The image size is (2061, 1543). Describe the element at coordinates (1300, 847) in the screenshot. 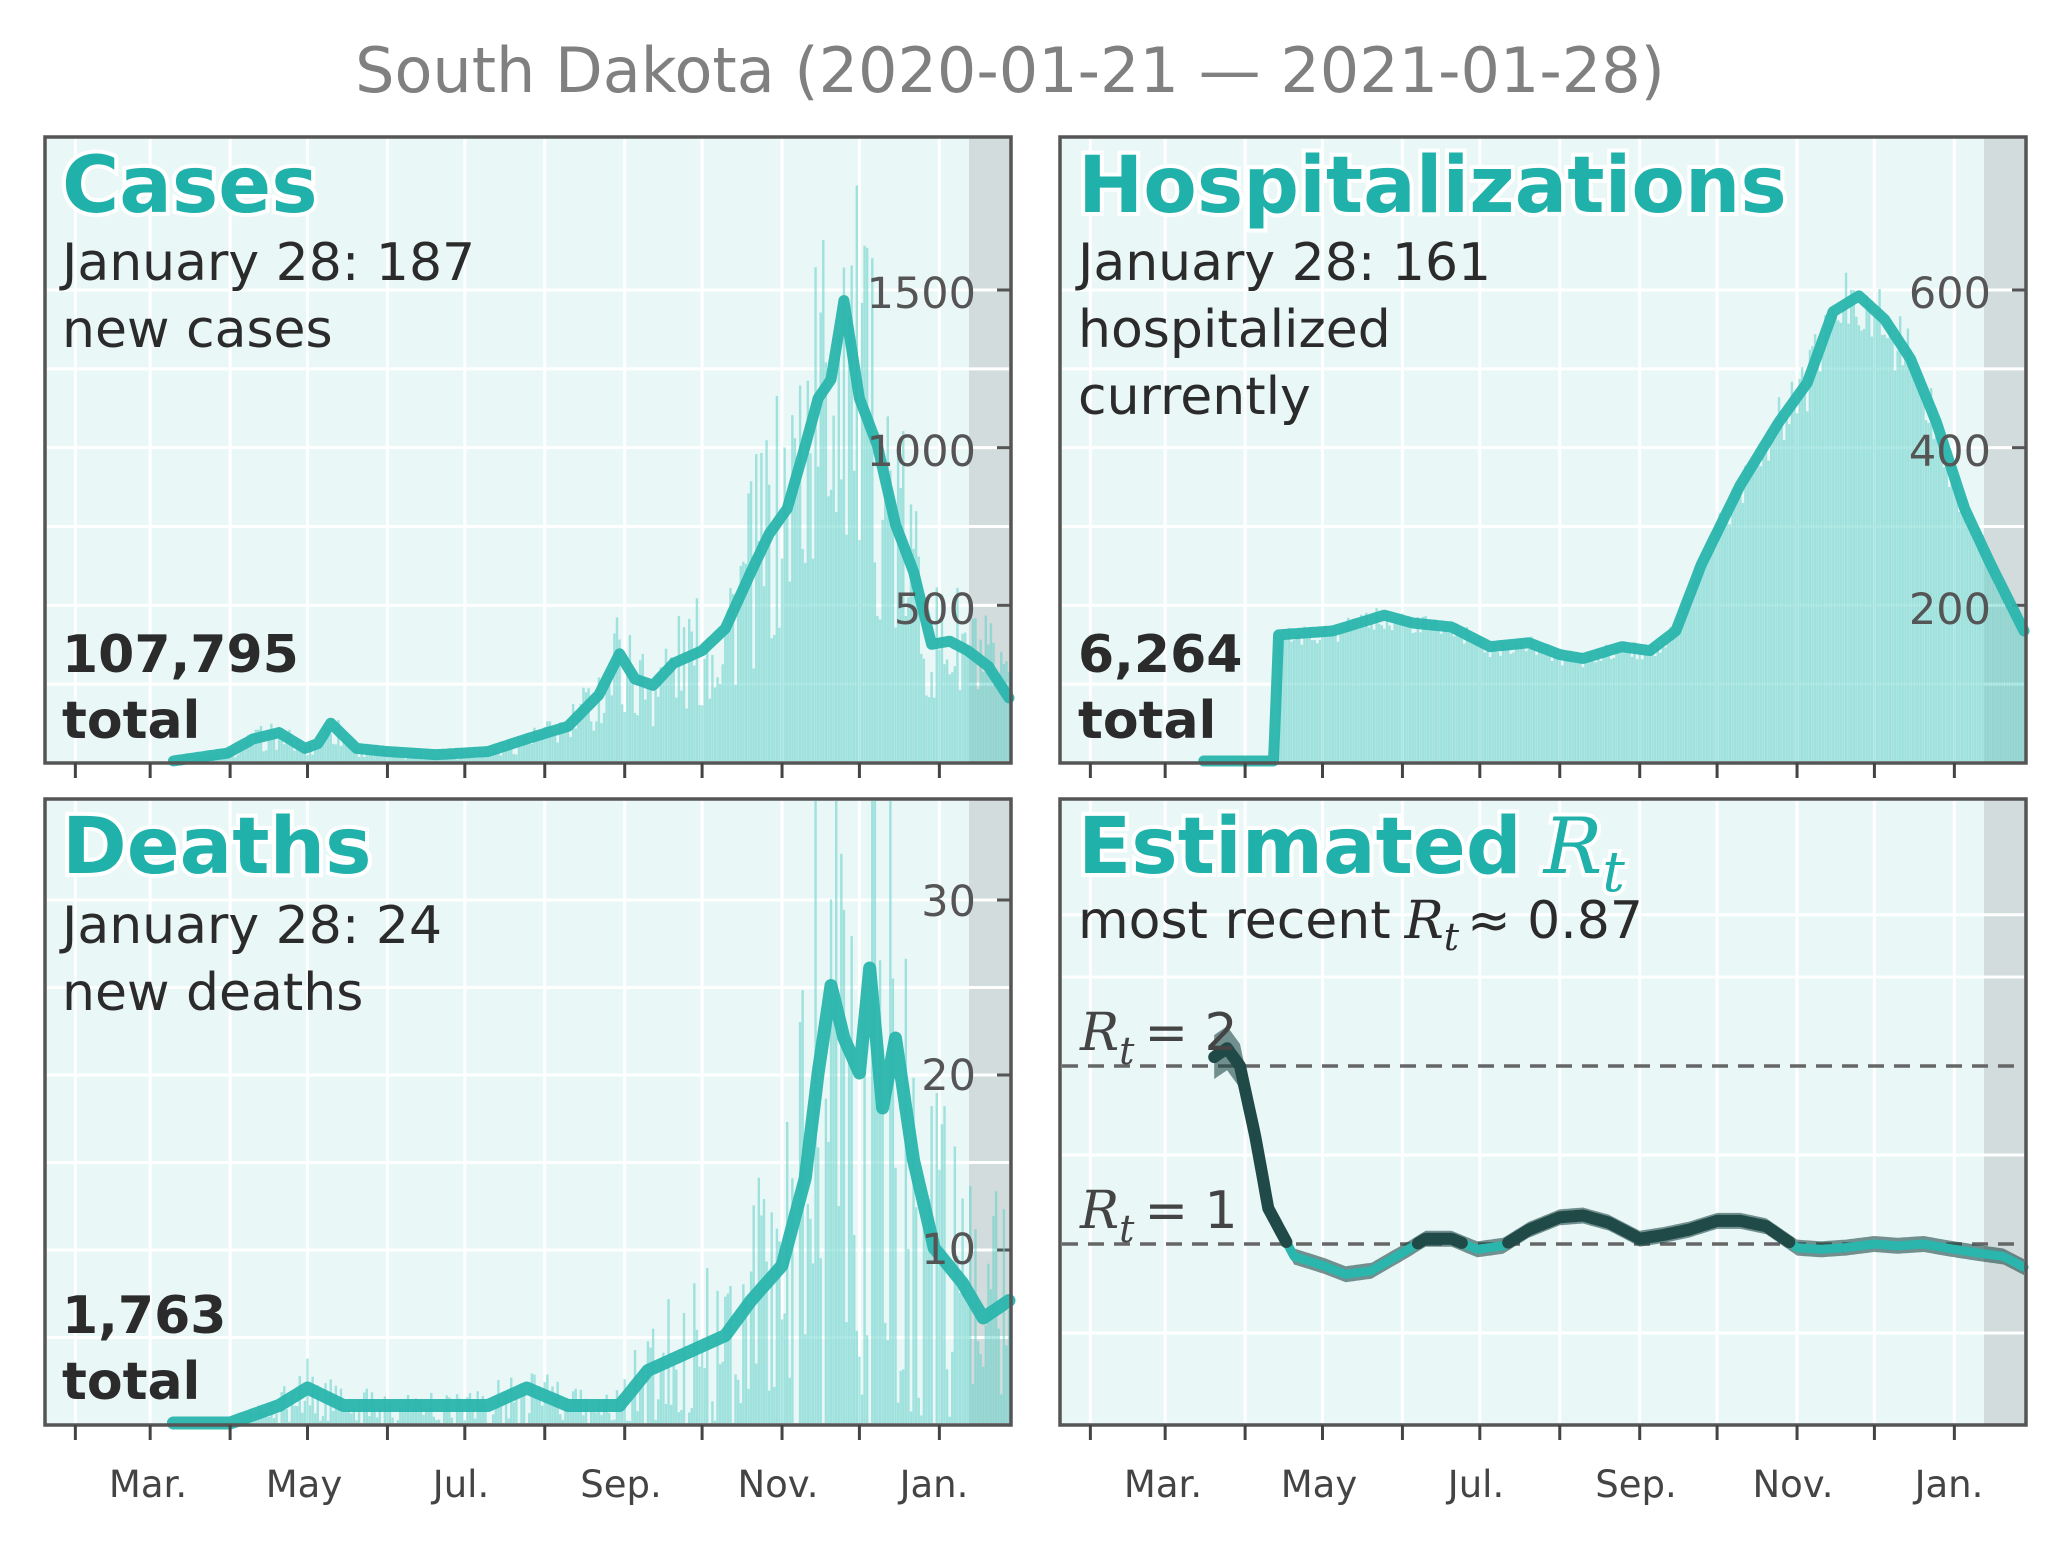

I see `panel-rt-title-word: Estimated` at that location.